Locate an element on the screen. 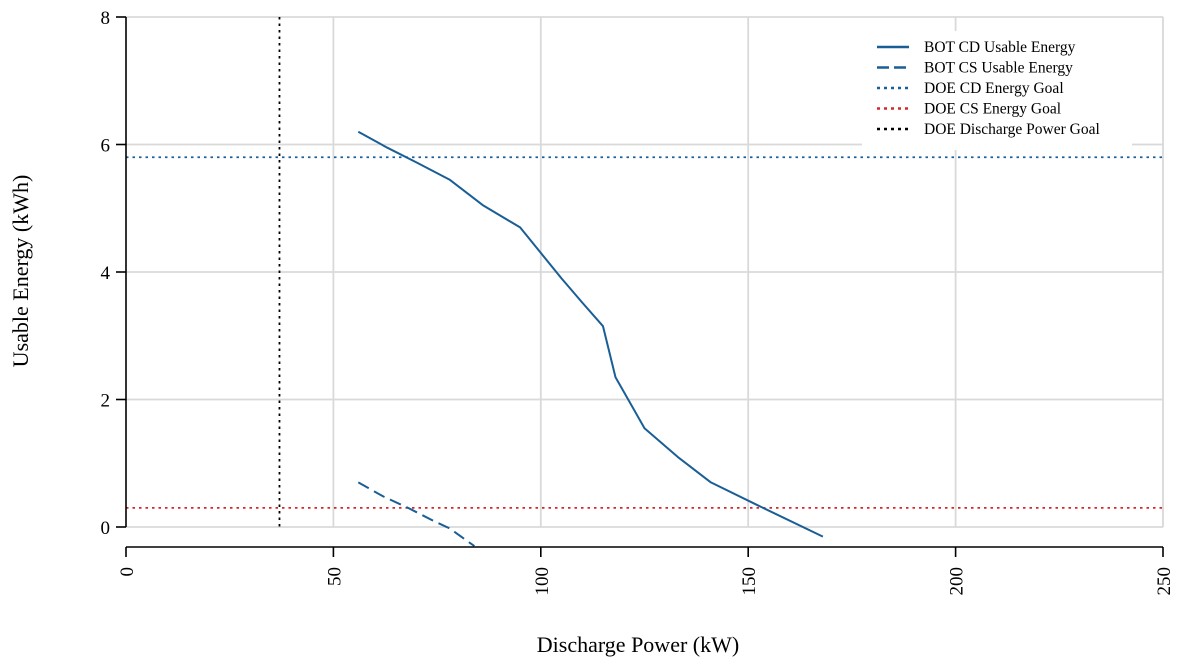  y-axis-title: Usable Energy (kWh) is located at coordinates (20, 271).